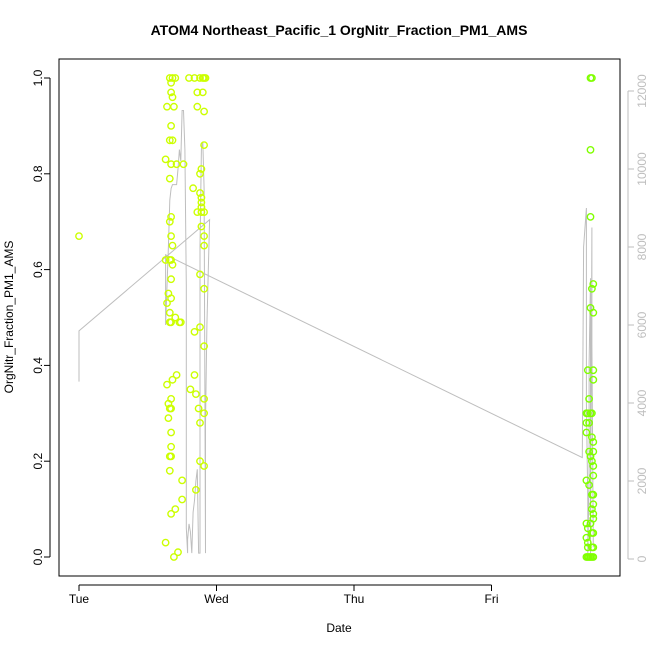  Describe the element at coordinates (339, 628) in the screenshot. I see `x-axis-label: Date` at that location.